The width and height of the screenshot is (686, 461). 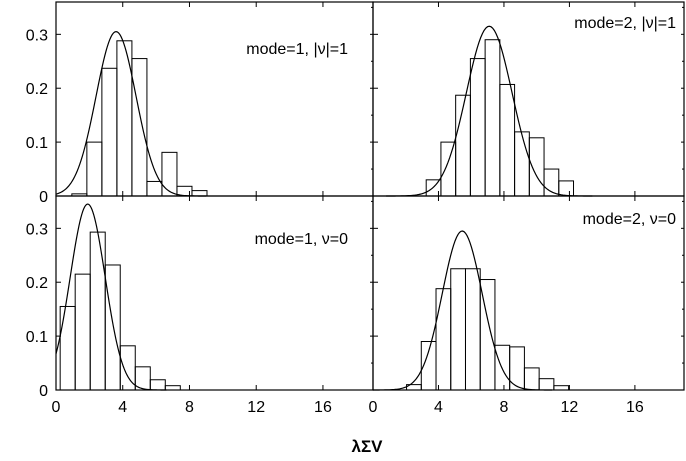 What do you see at coordinates (297, 49) in the screenshot?
I see `panel-annotation: mode=1, |ν|=1` at bounding box center [297, 49].